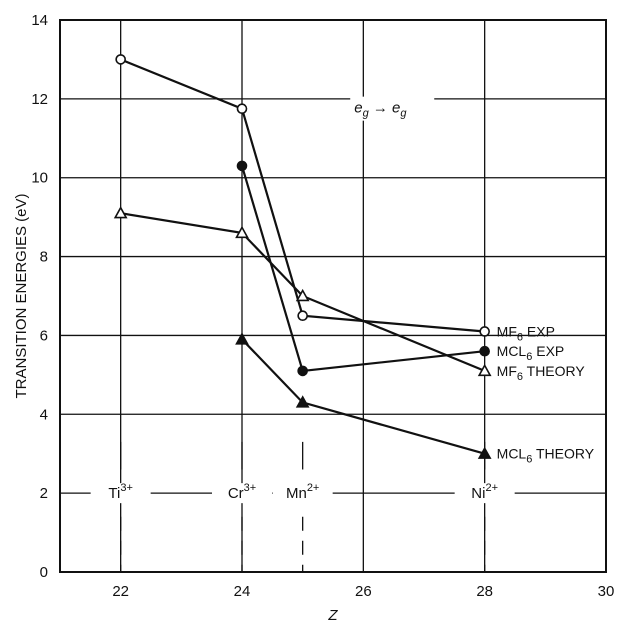  Describe the element at coordinates (236, 493) in the screenshot. I see `ion-symbol: Cr` at that location.